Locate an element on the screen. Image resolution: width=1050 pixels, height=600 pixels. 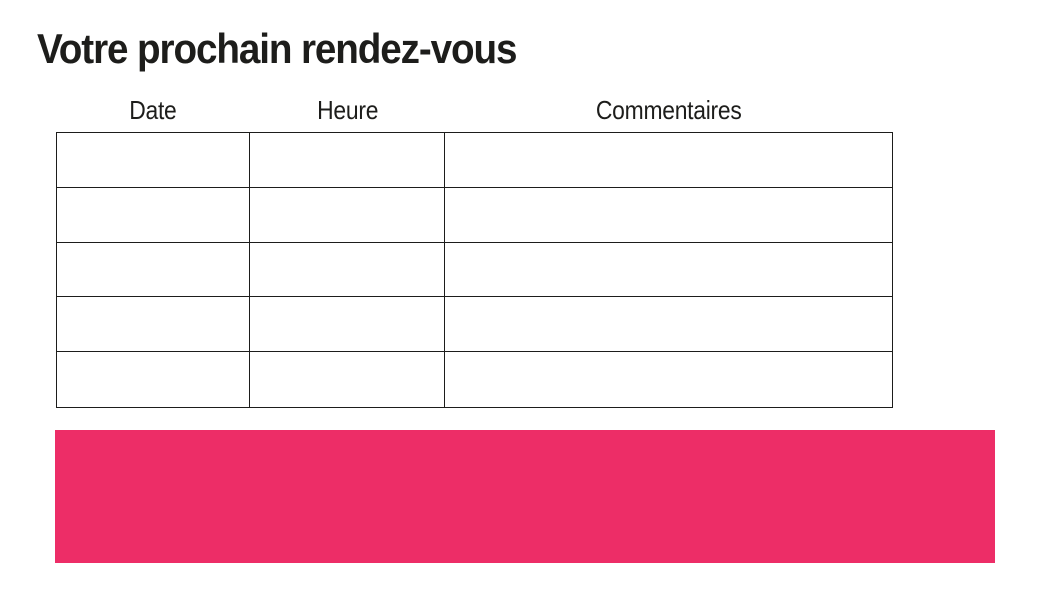
column-header-commentaires: Commentaires is located at coordinates (669, 110).